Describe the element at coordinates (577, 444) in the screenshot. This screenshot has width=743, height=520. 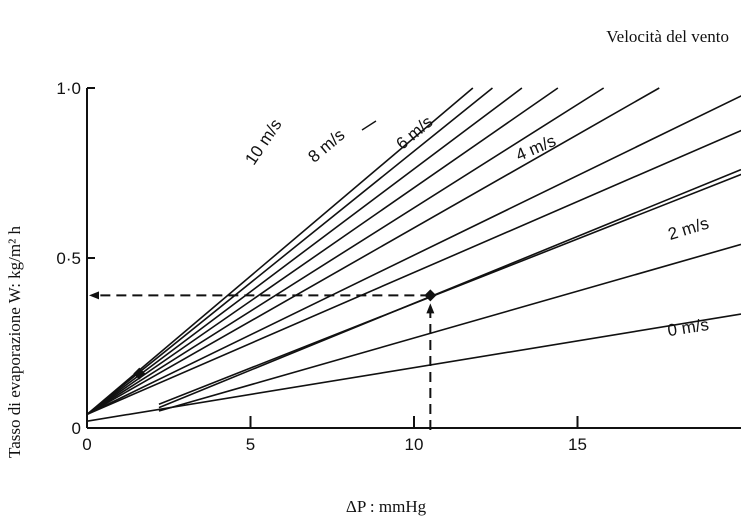
I see `x-tick-label: 15` at that location.